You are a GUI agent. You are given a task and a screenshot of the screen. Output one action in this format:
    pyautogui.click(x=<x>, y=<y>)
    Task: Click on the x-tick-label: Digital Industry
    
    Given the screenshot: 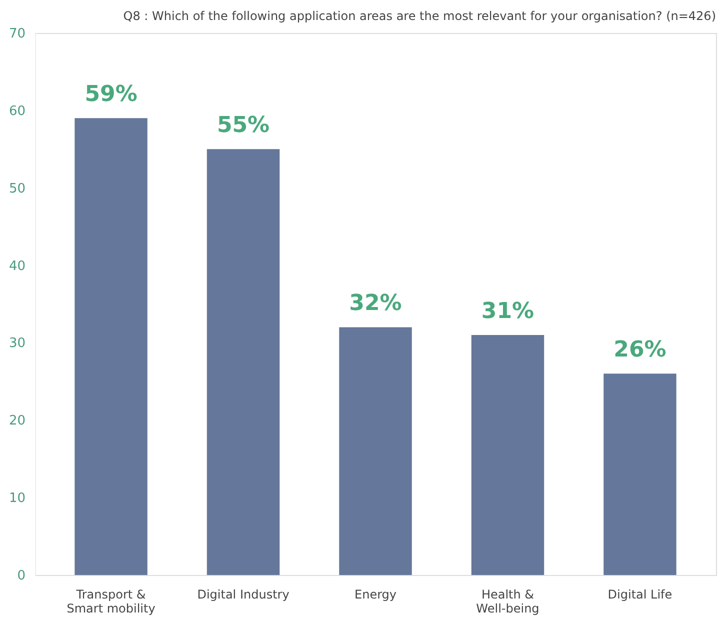 What is the action you would take?
    pyautogui.click(x=243, y=595)
    